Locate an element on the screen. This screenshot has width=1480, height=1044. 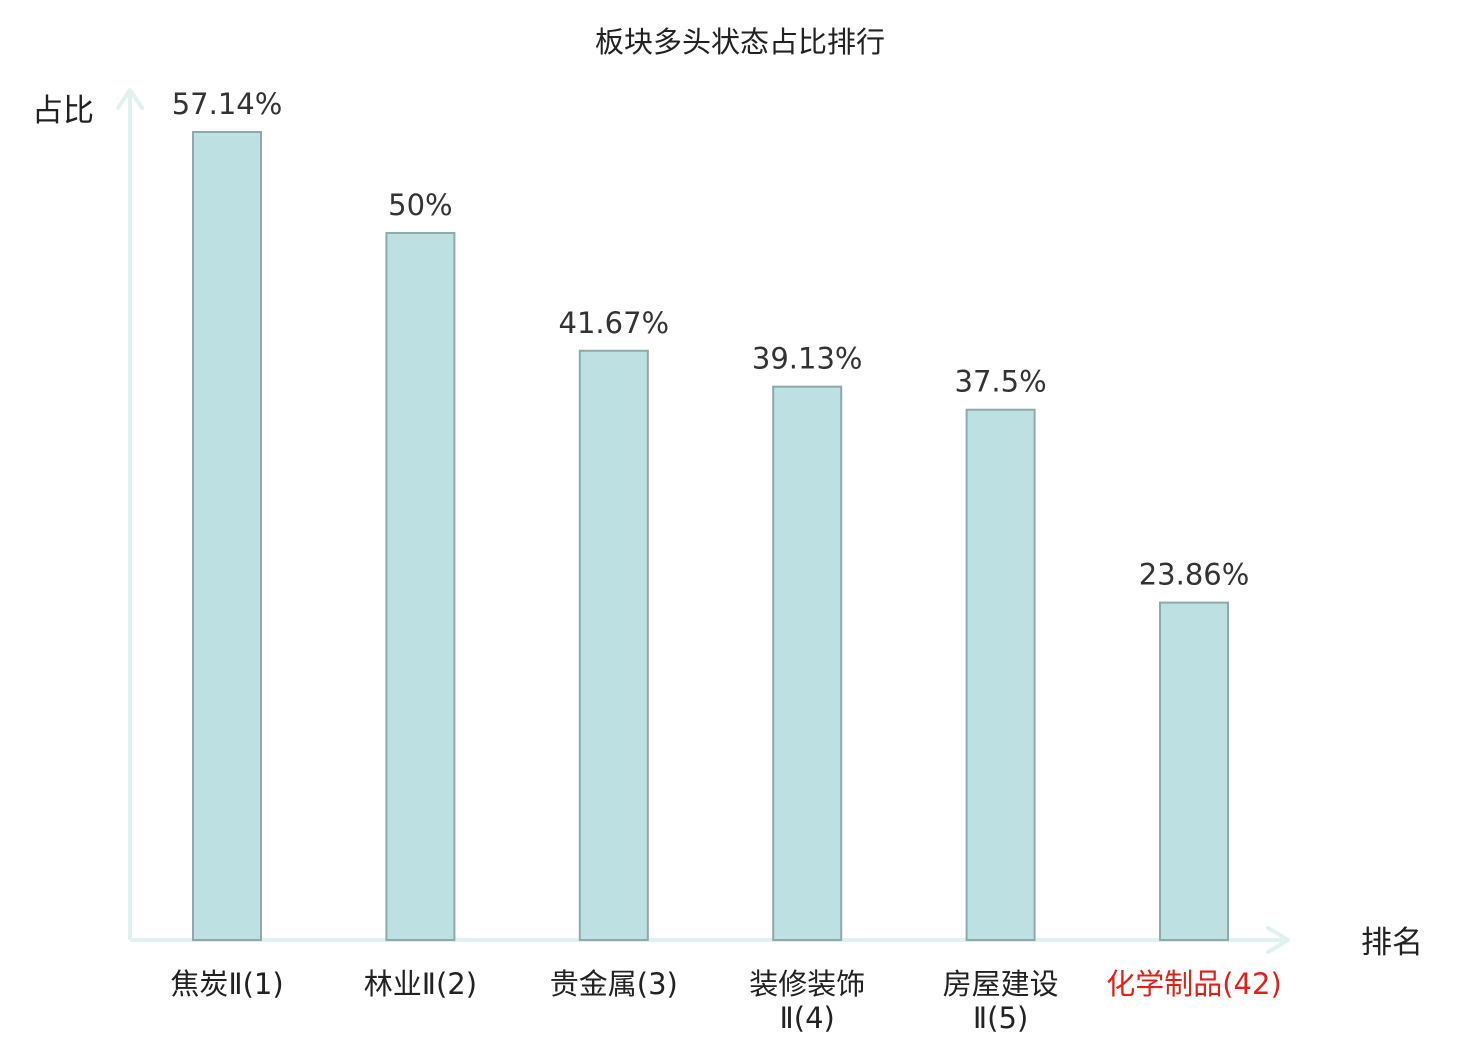
bar-value-label: 23.86% is located at coordinates (1194, 575).